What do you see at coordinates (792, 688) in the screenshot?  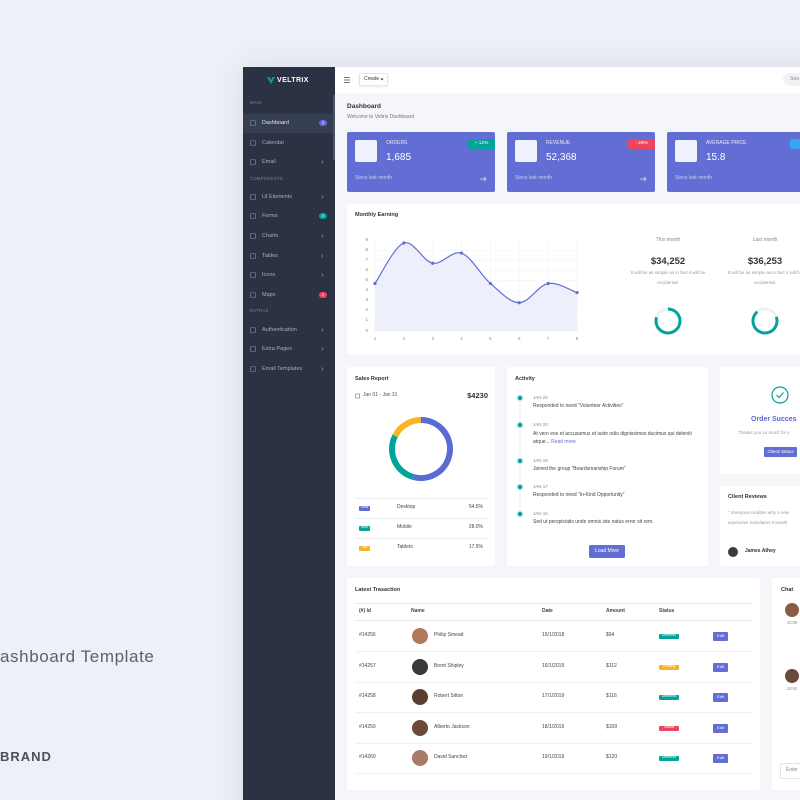 I see `chat-time: 10:04` at bounding box center [792, 688].